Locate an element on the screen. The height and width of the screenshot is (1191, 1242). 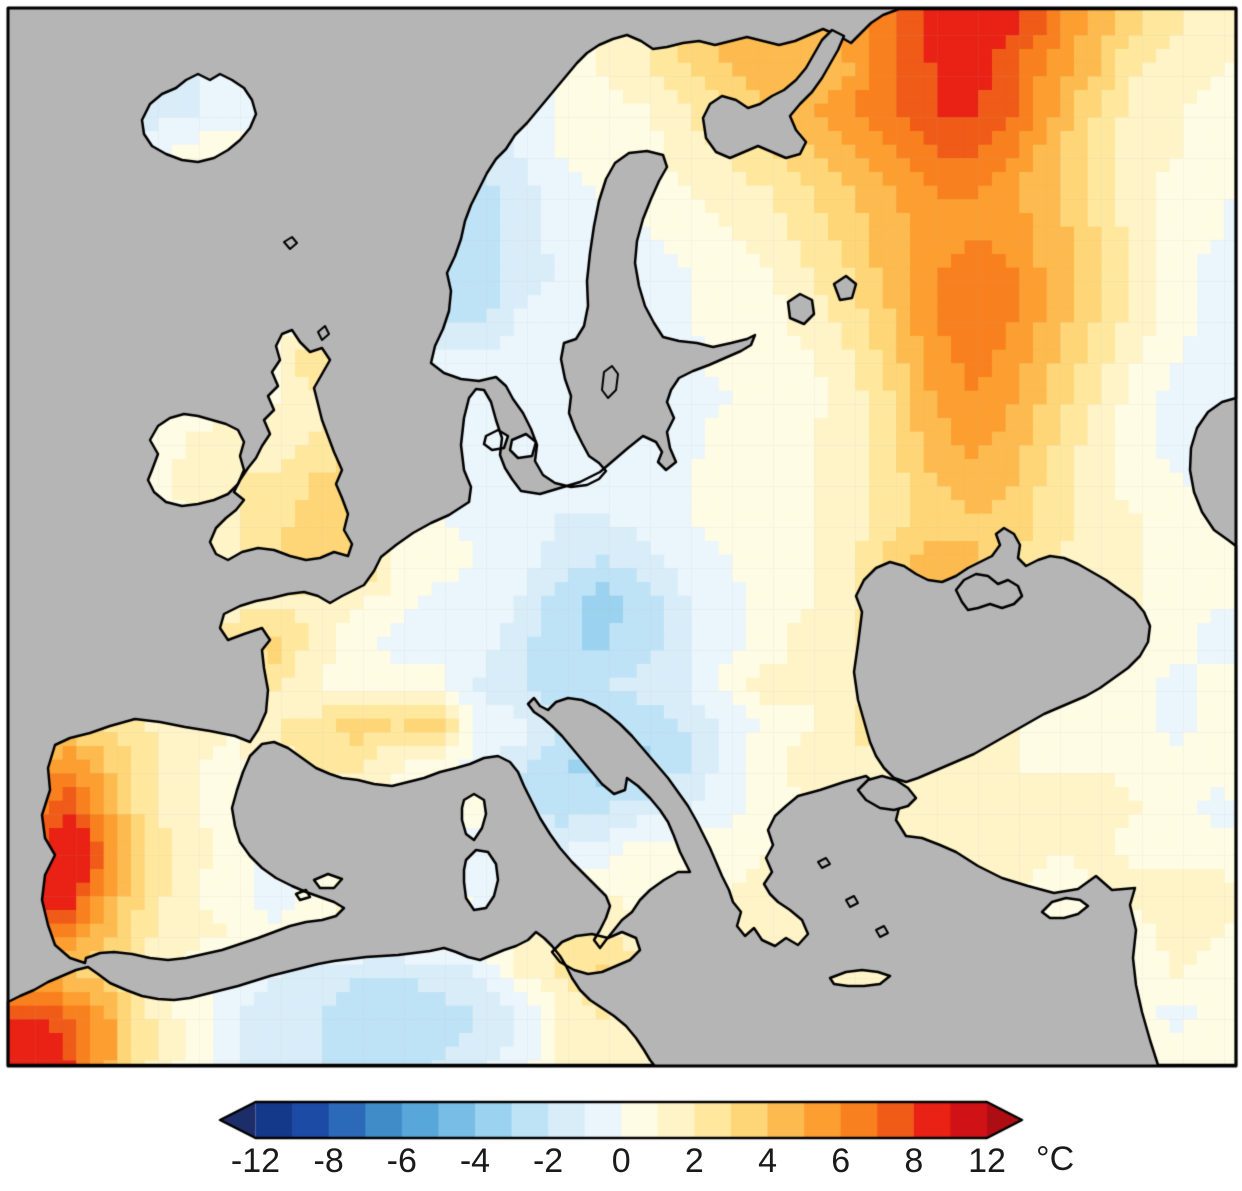
colorbar-unit-label: °C is located at coordinates (1055, 1159).